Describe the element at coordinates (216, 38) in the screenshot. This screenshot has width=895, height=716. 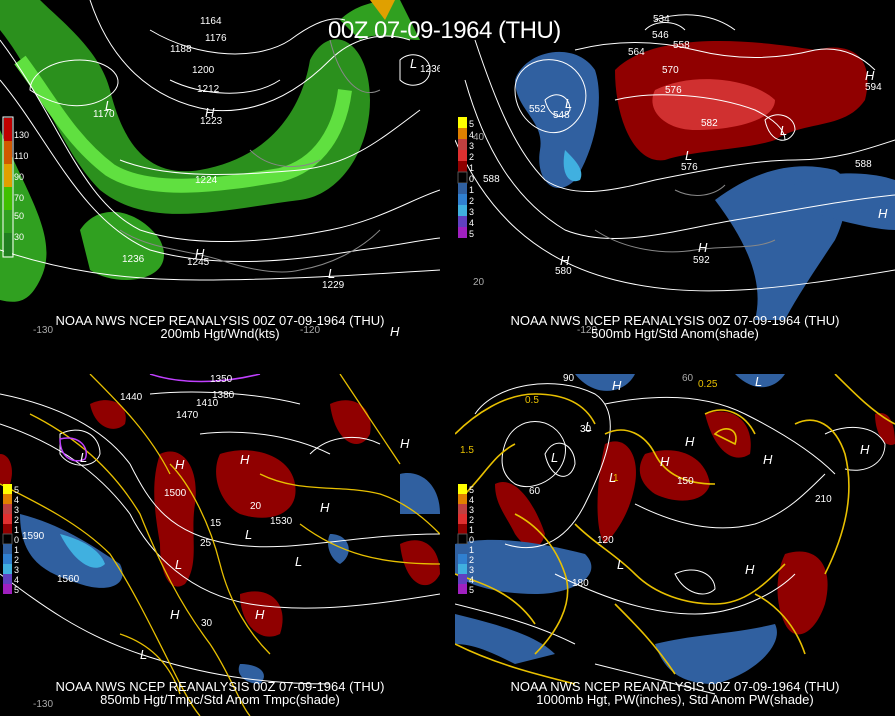
I see `contour-label: 1176` at that location.